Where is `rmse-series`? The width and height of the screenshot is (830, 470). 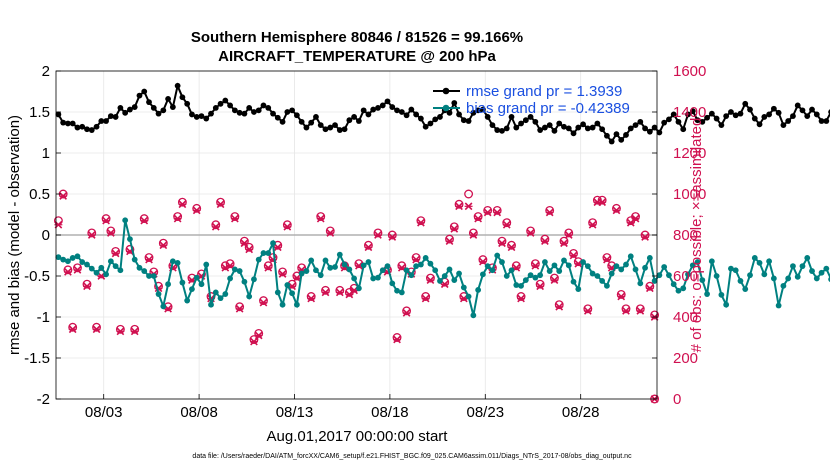
rmse-series is located at coordinates (442, 113).